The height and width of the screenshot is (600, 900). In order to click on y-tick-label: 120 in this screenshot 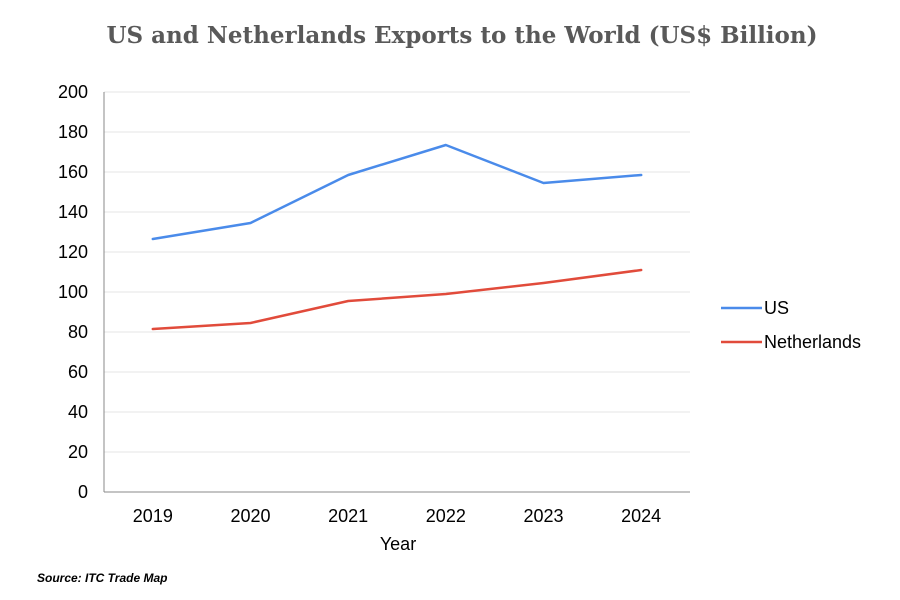, I will do `click(73, 252)`.